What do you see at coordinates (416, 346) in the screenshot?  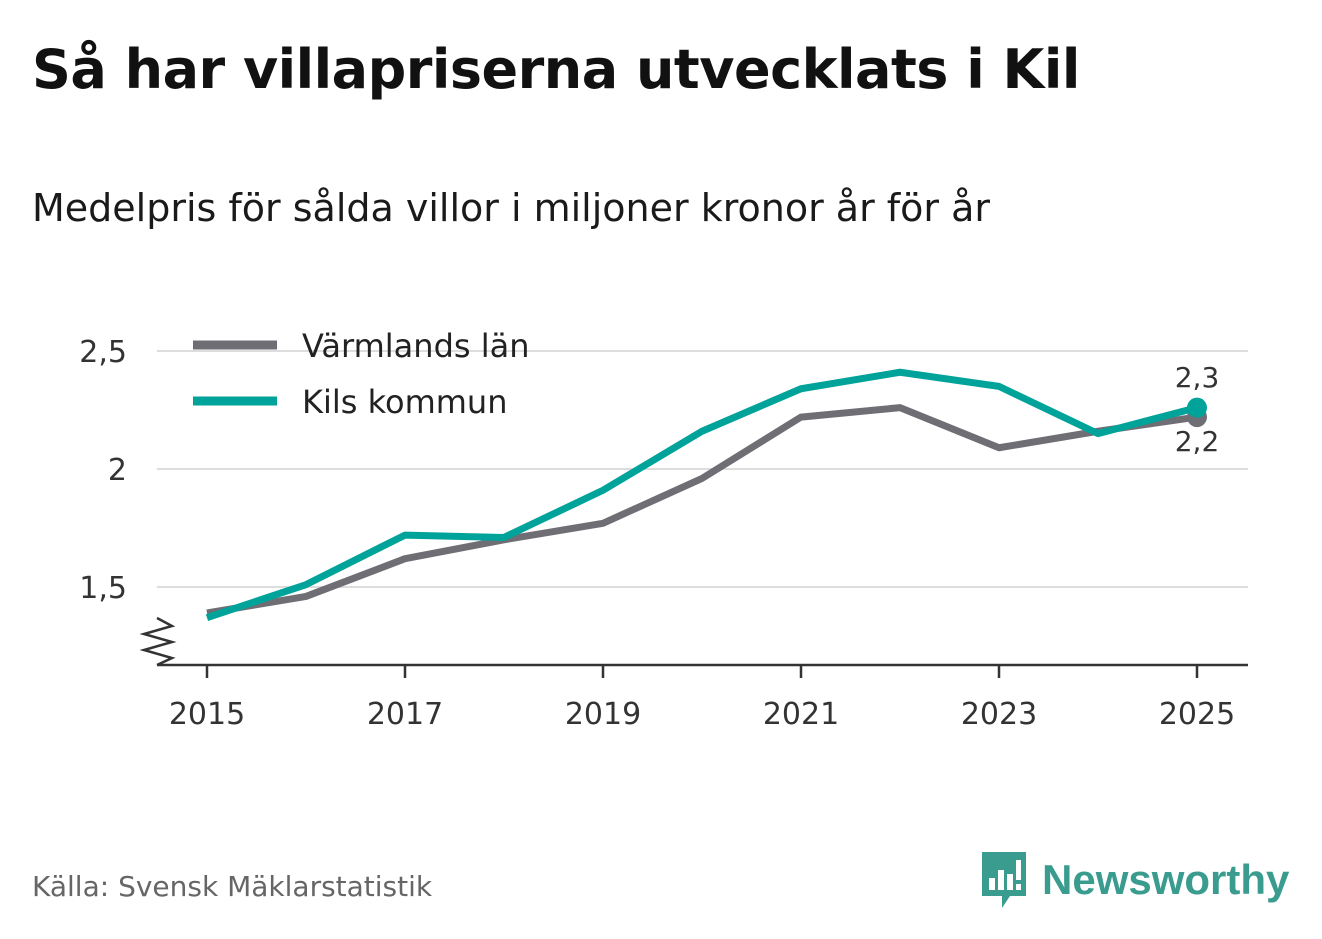 I see `legend-label-0: Värmlands län` at bounding box center [416, 346].